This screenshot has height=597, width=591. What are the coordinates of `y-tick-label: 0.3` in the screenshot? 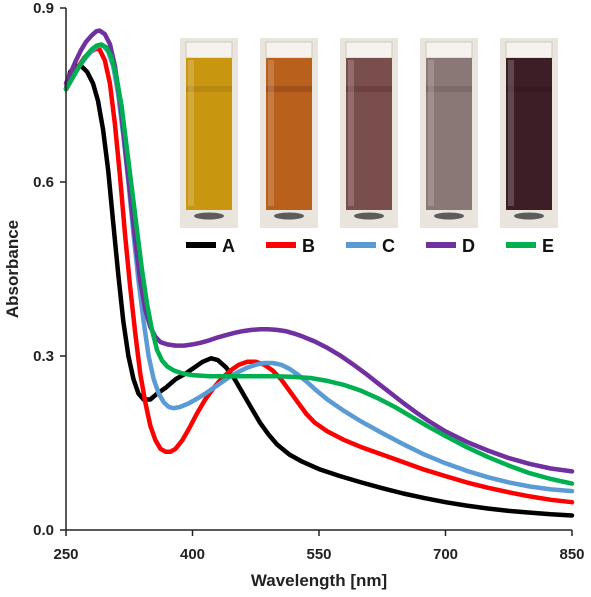 It's located at (43, 356).